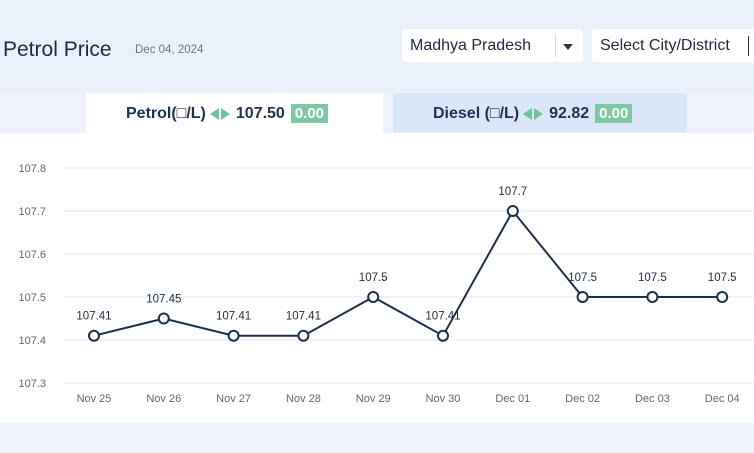 The width and height of the screenshot is (754, 453). I want to click on page-title: Petrol Price, so click(57, 49).